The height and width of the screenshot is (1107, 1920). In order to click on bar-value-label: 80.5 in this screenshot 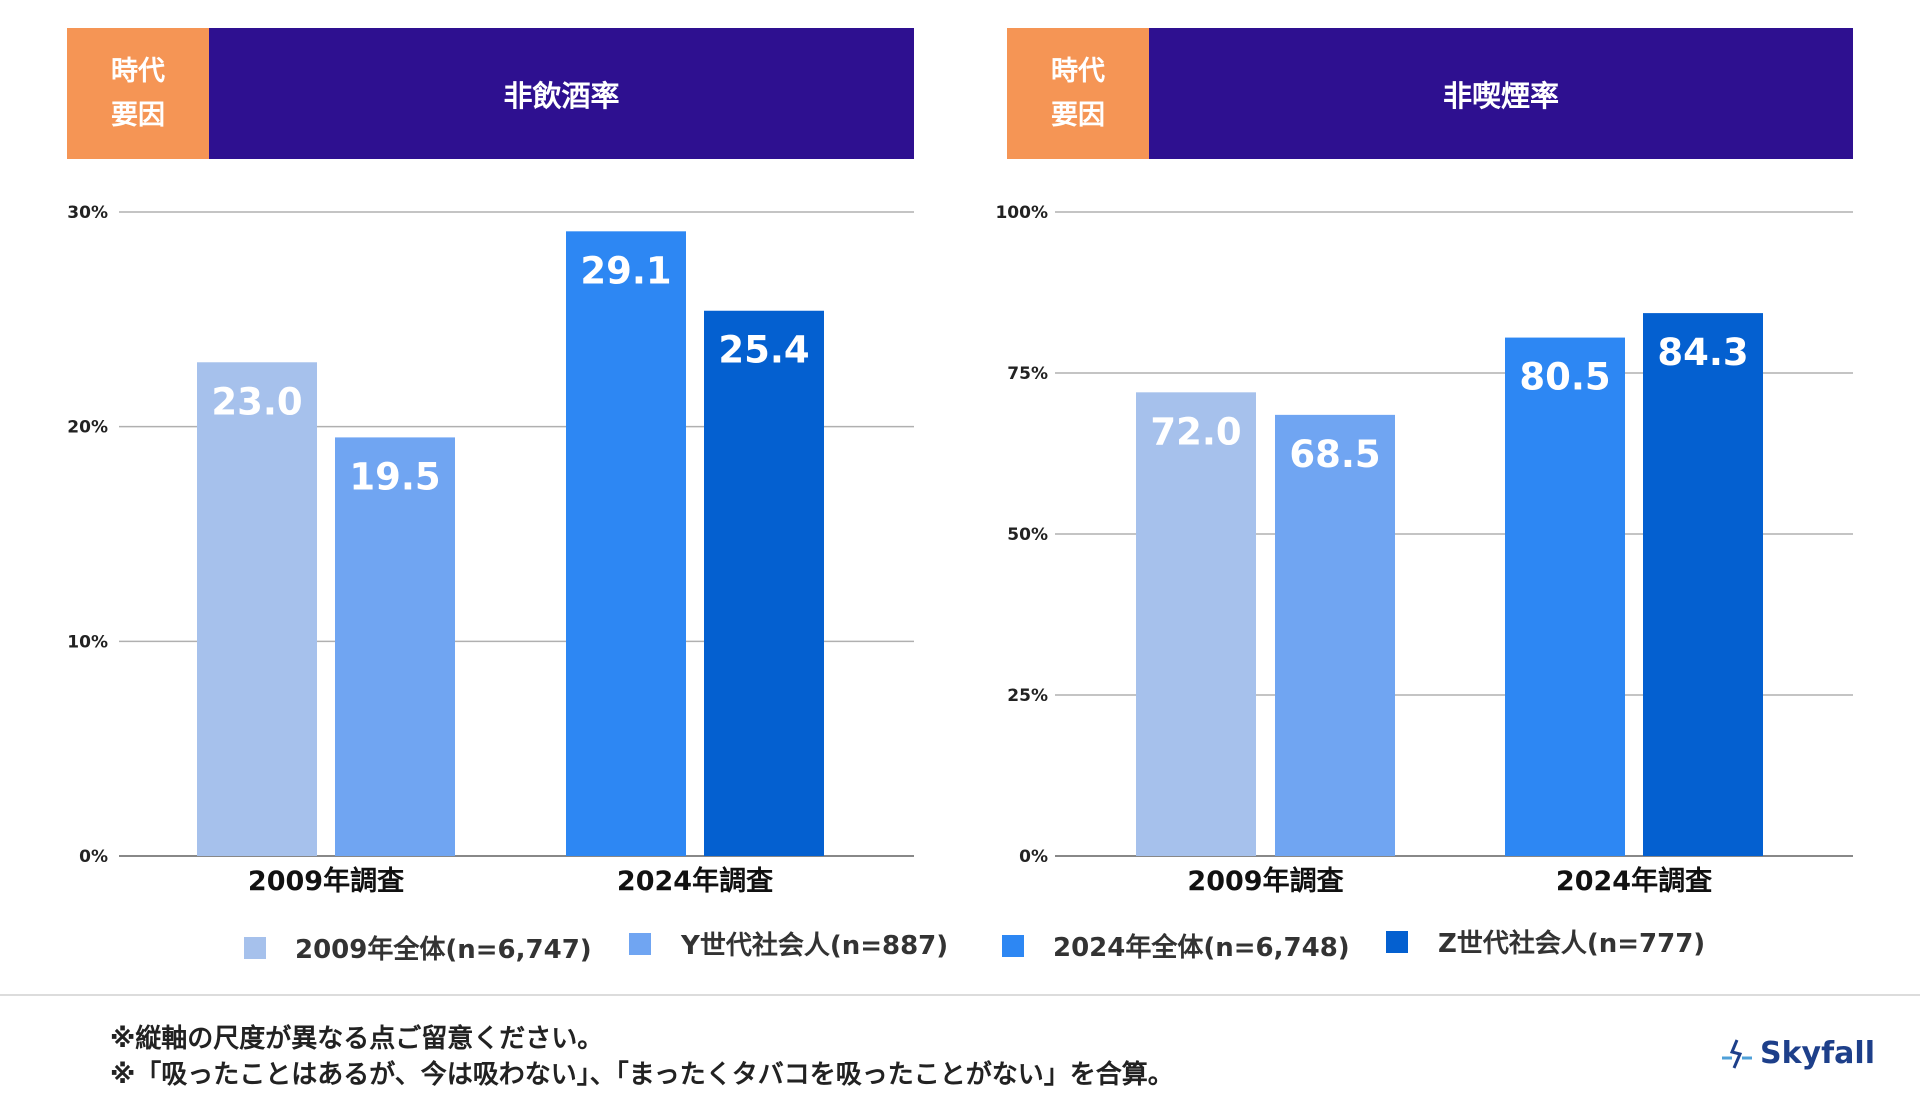, I will do `click(1564, 377)`.